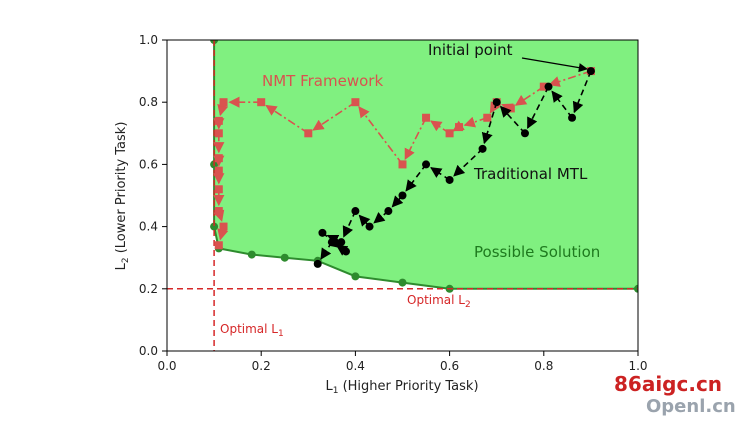 The width and height of the screenshot is (750, 421). Describe the element at coordinates (355, 366) in the screenshot. I see `x-tick-label: 0.4` at that location.